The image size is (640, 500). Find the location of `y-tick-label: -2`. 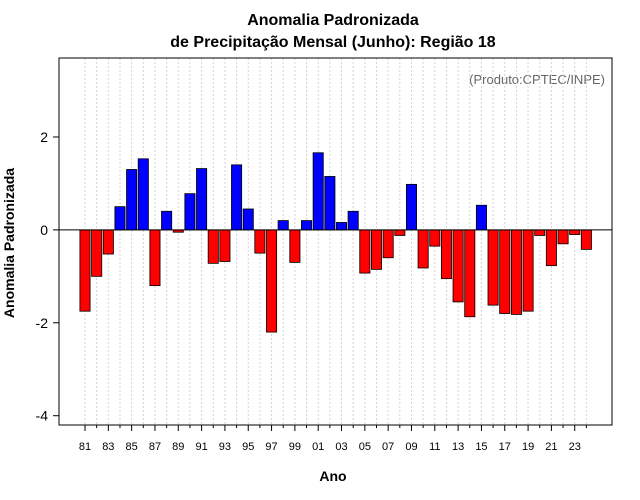

y-tick-label: -2 is located at coordinates (42, 323).